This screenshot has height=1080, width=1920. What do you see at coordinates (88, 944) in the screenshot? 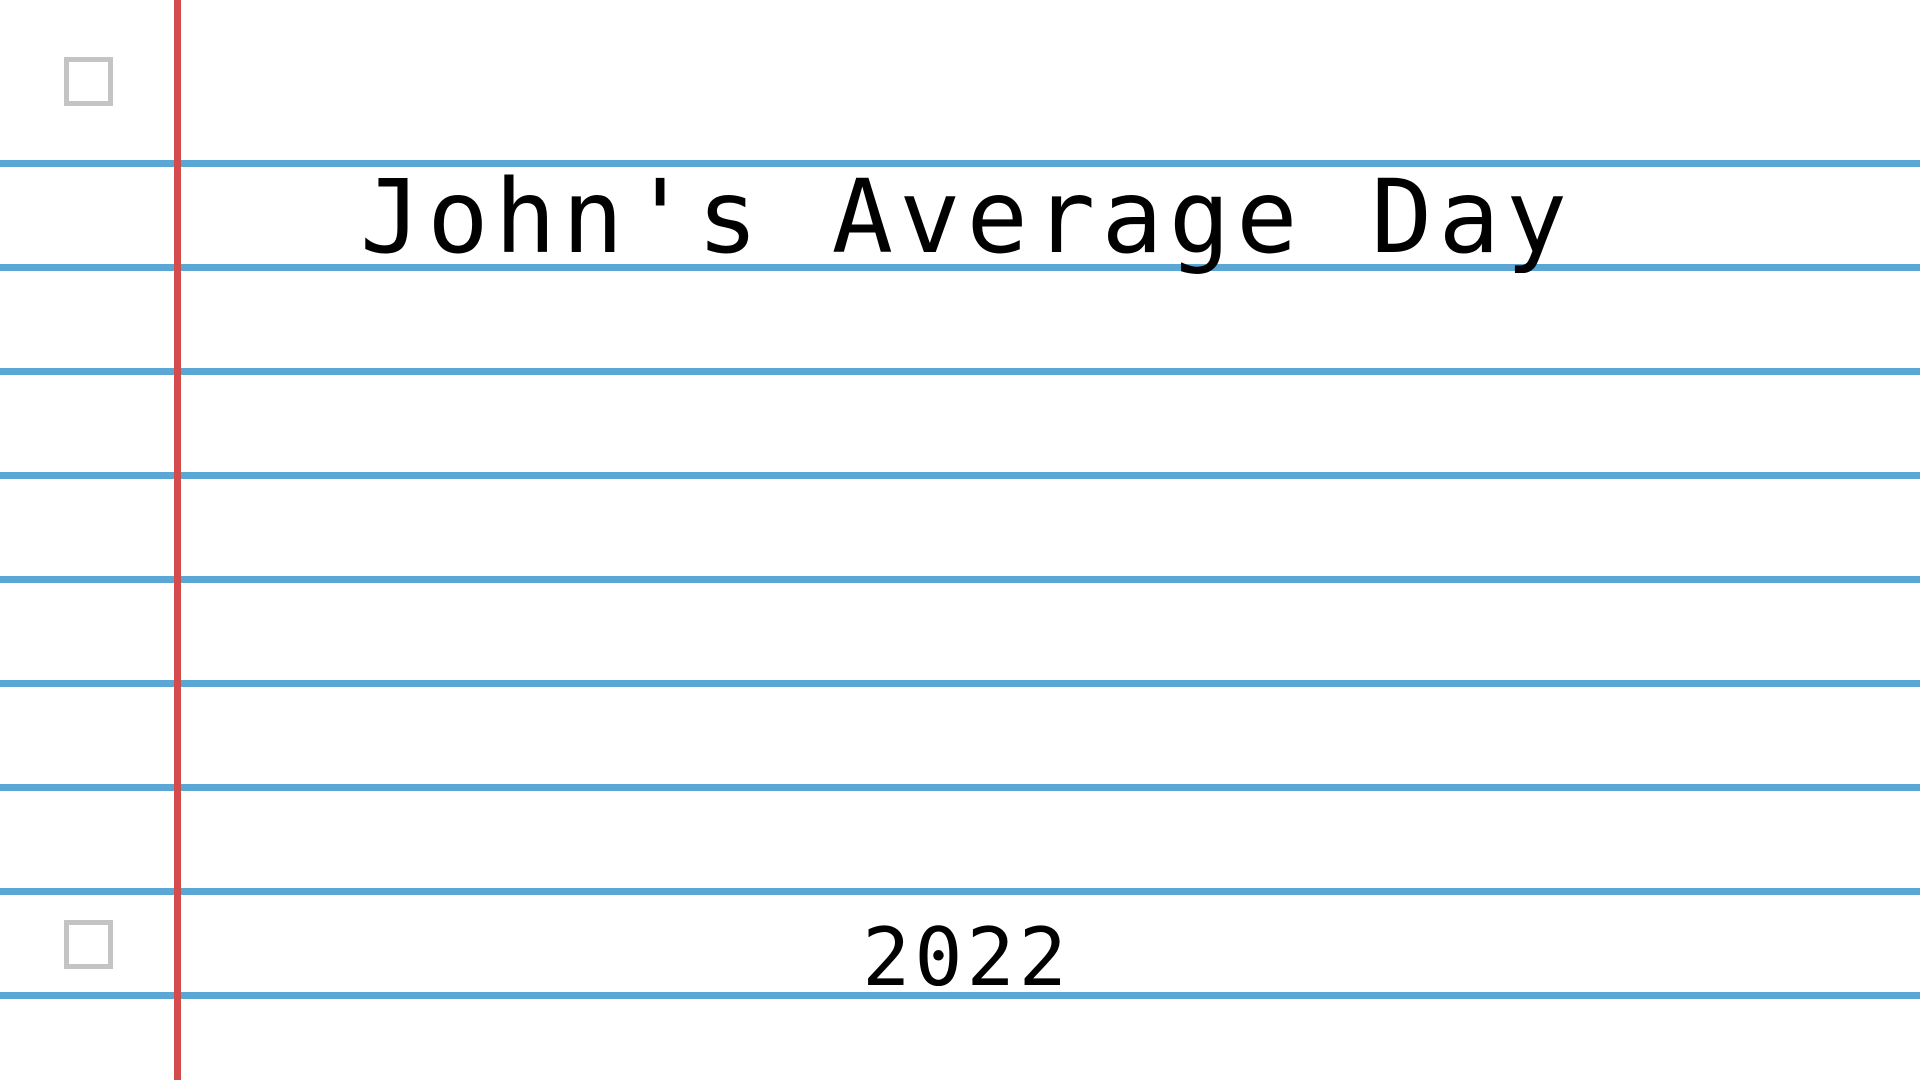
I see `punch-hole-bottom` at bounding box center [88, 944].